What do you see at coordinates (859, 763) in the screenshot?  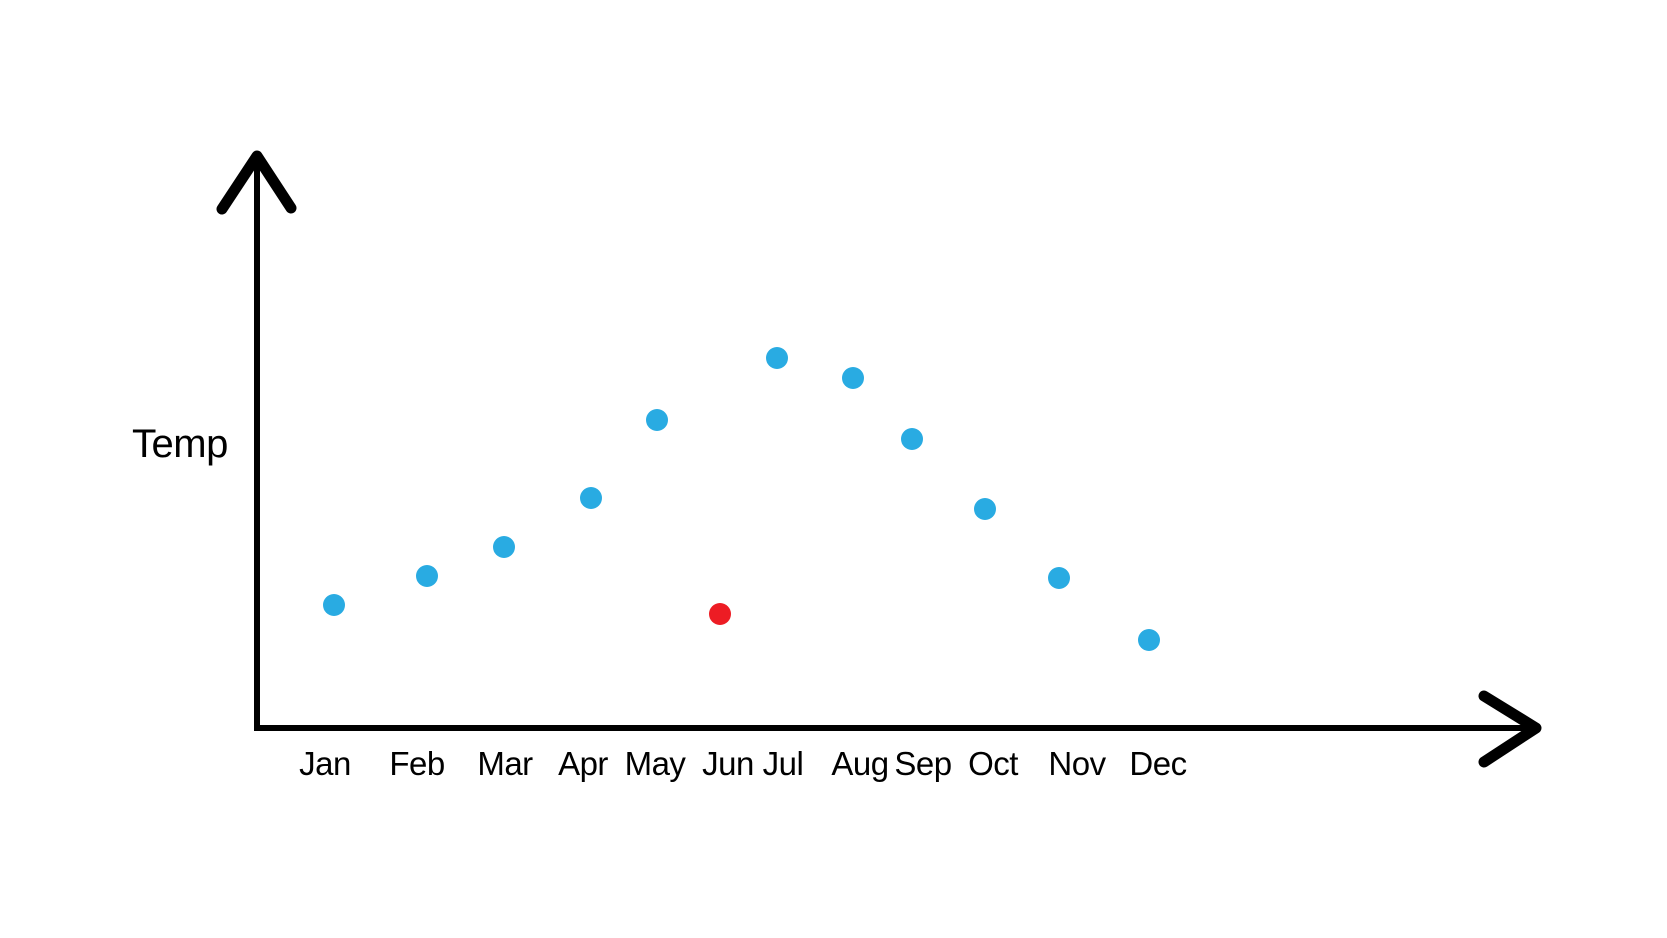 I see `x-tick-label-aug: Aug` at bounding box center [859, 763].